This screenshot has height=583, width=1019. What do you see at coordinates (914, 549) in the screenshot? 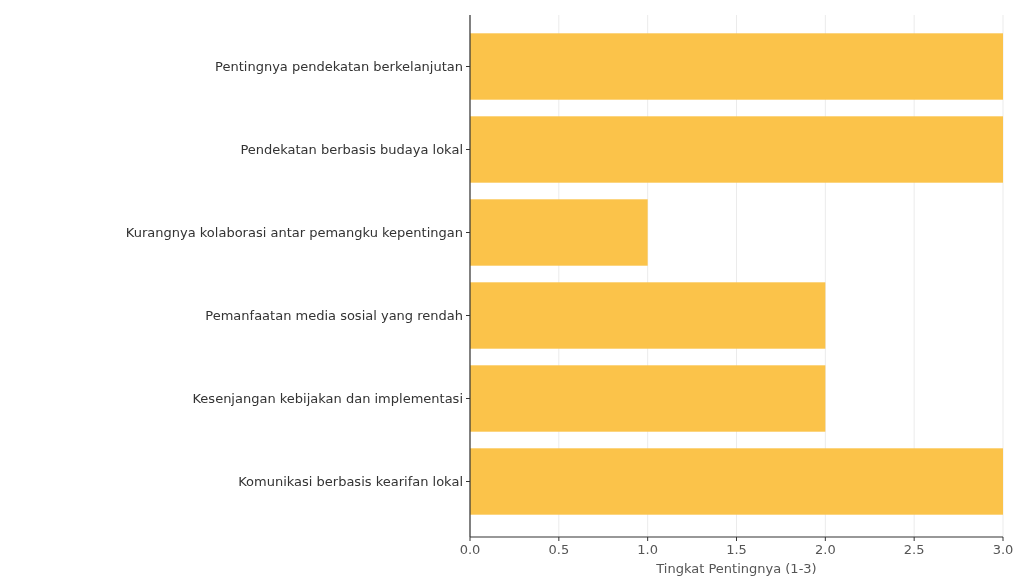
I see `x-tick-label: 2.5` at bounding box center [914, 549].